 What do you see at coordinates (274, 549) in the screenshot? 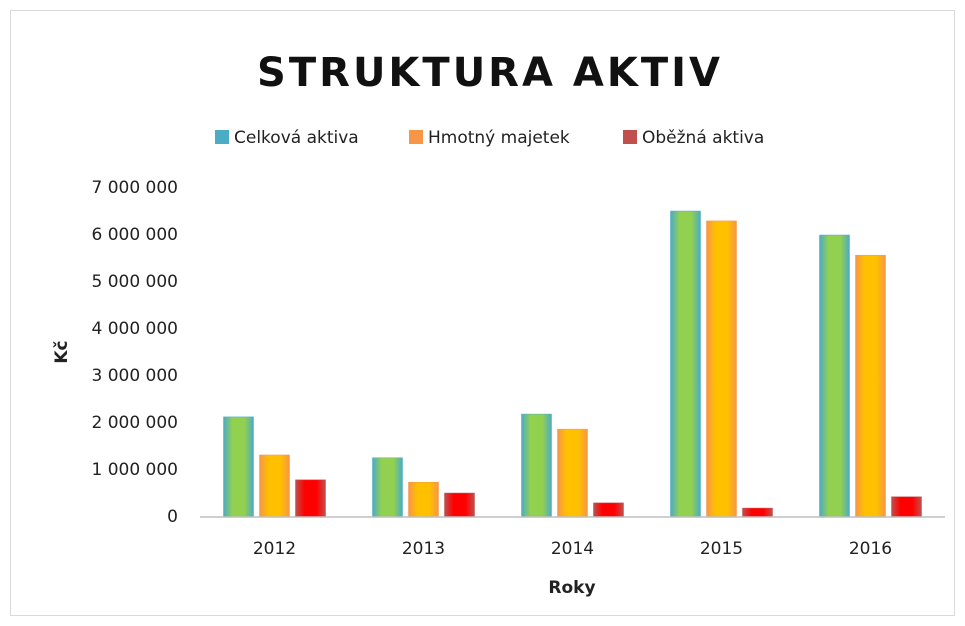
I see `x-tick-label: 2012` at bounding box center [274, 549].